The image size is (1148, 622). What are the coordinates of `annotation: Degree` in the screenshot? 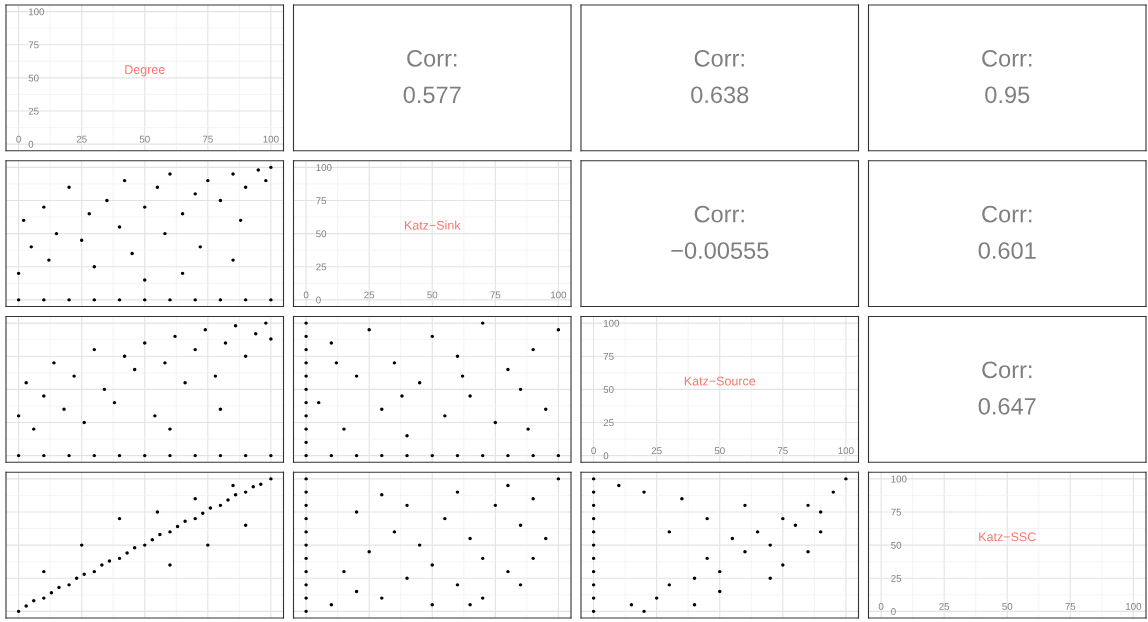 It's located at (145, 71).